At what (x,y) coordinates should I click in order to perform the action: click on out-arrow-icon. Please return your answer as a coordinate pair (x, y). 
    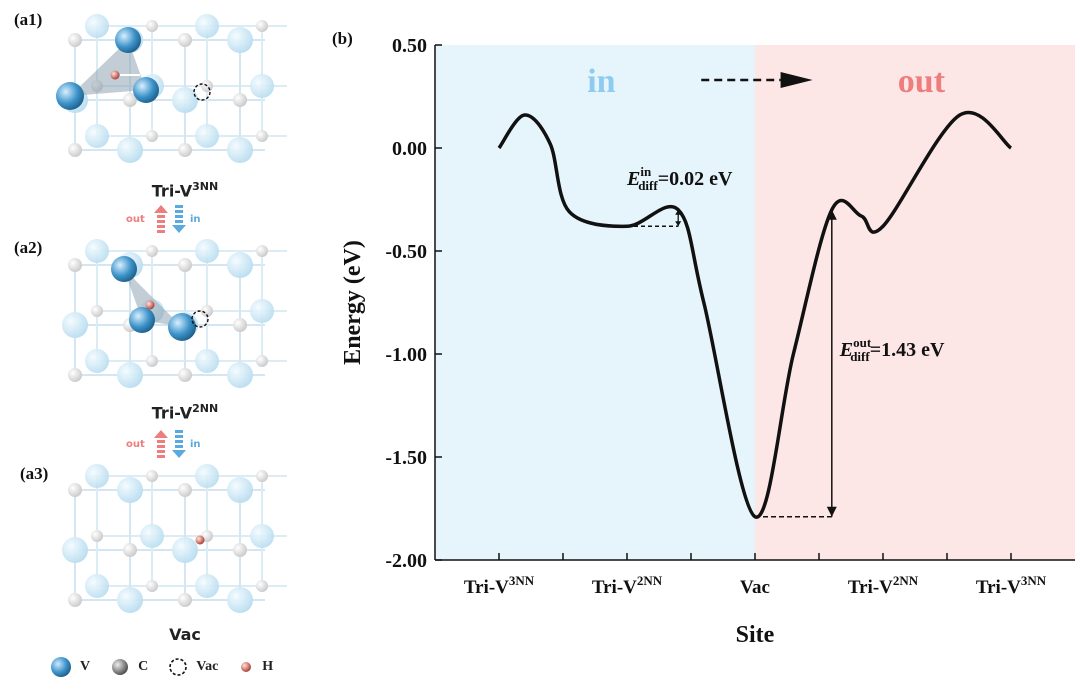
    Looking at the image, I should click on (161, 221).